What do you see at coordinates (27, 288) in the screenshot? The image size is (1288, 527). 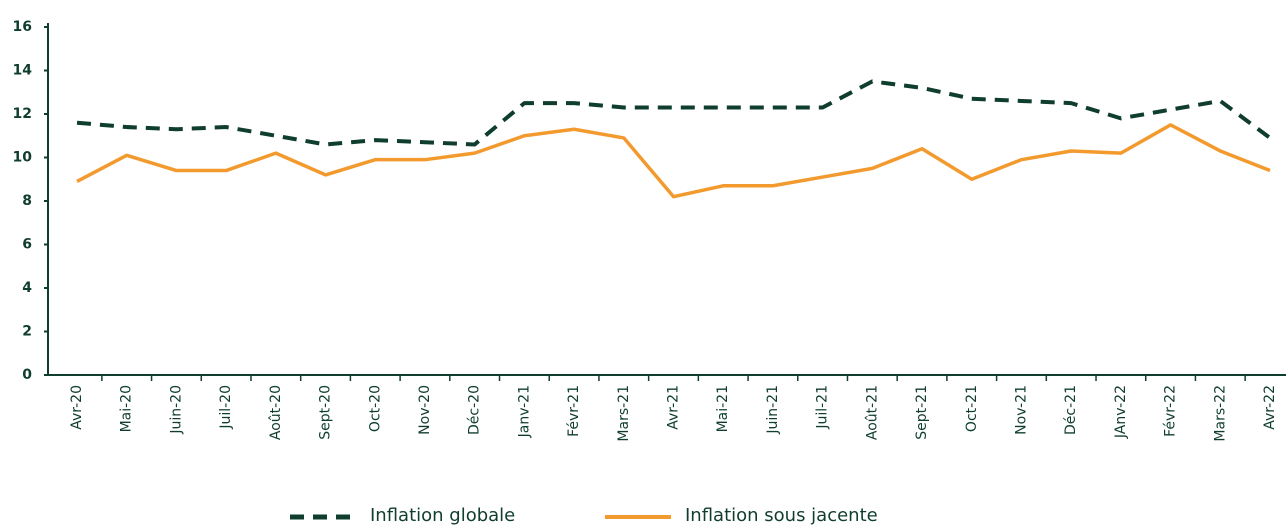 I see `y-tick-label: 4` at bounding box center [27, 288].